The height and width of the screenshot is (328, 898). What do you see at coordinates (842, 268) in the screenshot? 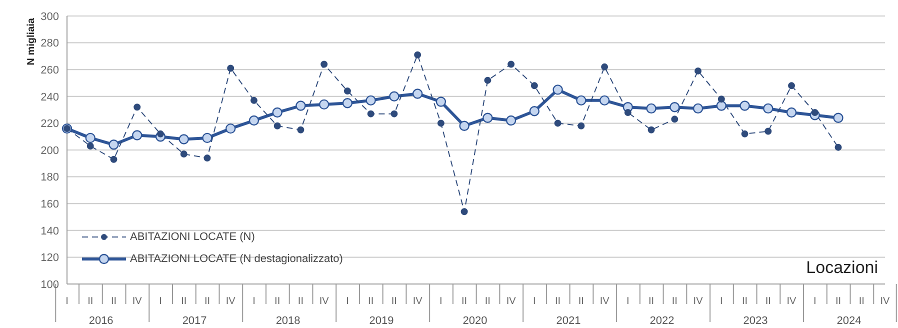
I see `text: Locazioni` at bounding box center [842, 268].